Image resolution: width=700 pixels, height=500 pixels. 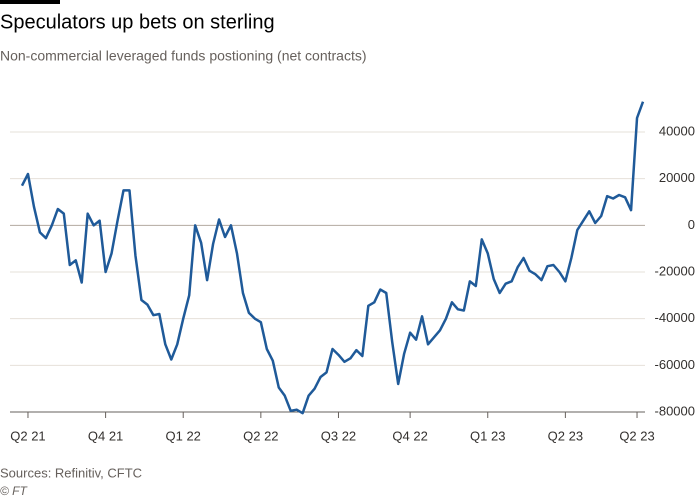 What do you see at coordinates (27, 435) in the screenshot?
I see `x-tick-label: Q2 21` at bounding box center [27, 435].